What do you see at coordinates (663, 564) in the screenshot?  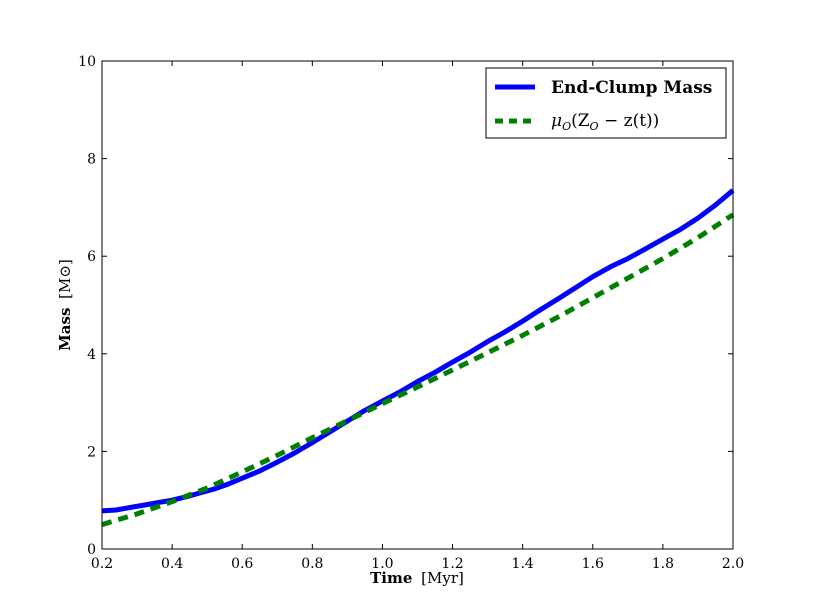 I see `x-tick-label: 1.8` at bounding box center [663, 564].